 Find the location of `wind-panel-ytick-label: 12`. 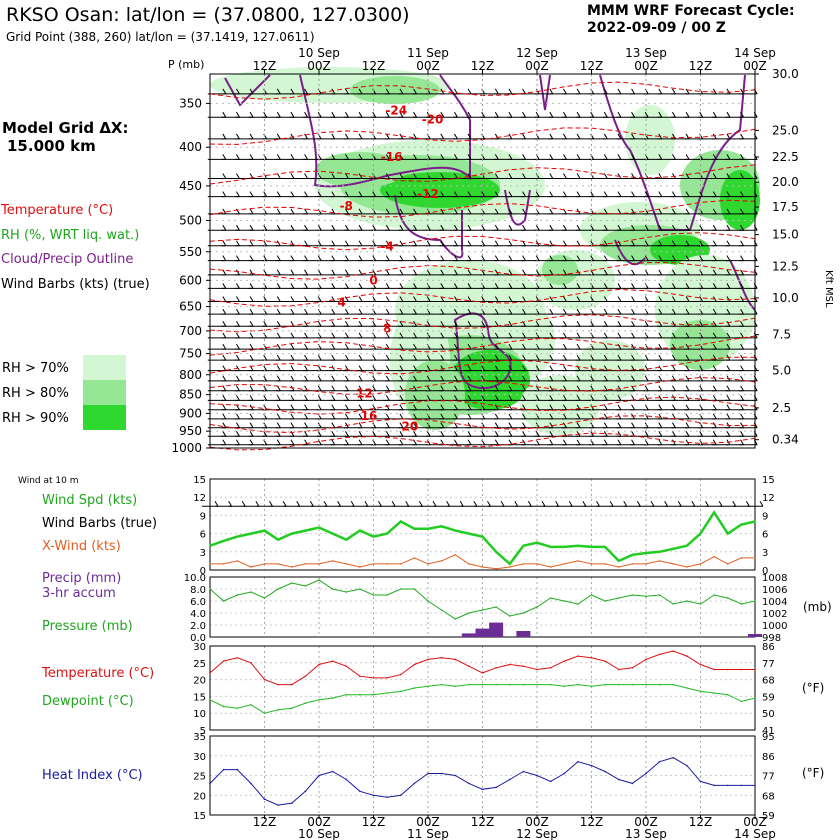

wind-panel-ytick-label: 12 is located at coordinates (199, 498).